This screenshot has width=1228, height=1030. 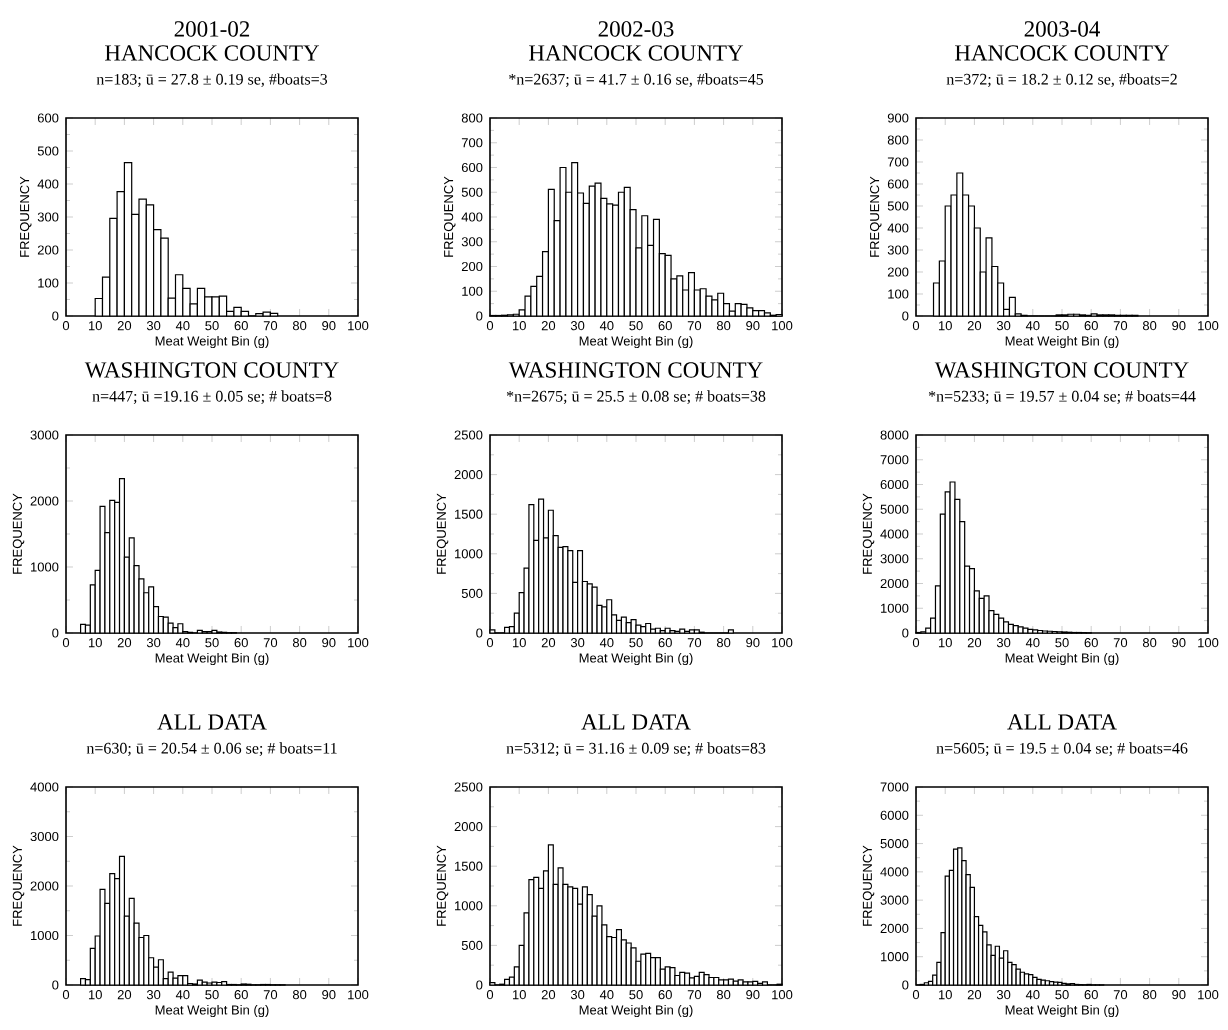 What do you see at coordinates (894, 435) in the screenshot?
I see `y-tick-label: 8000` at bounding box center [894, 435].